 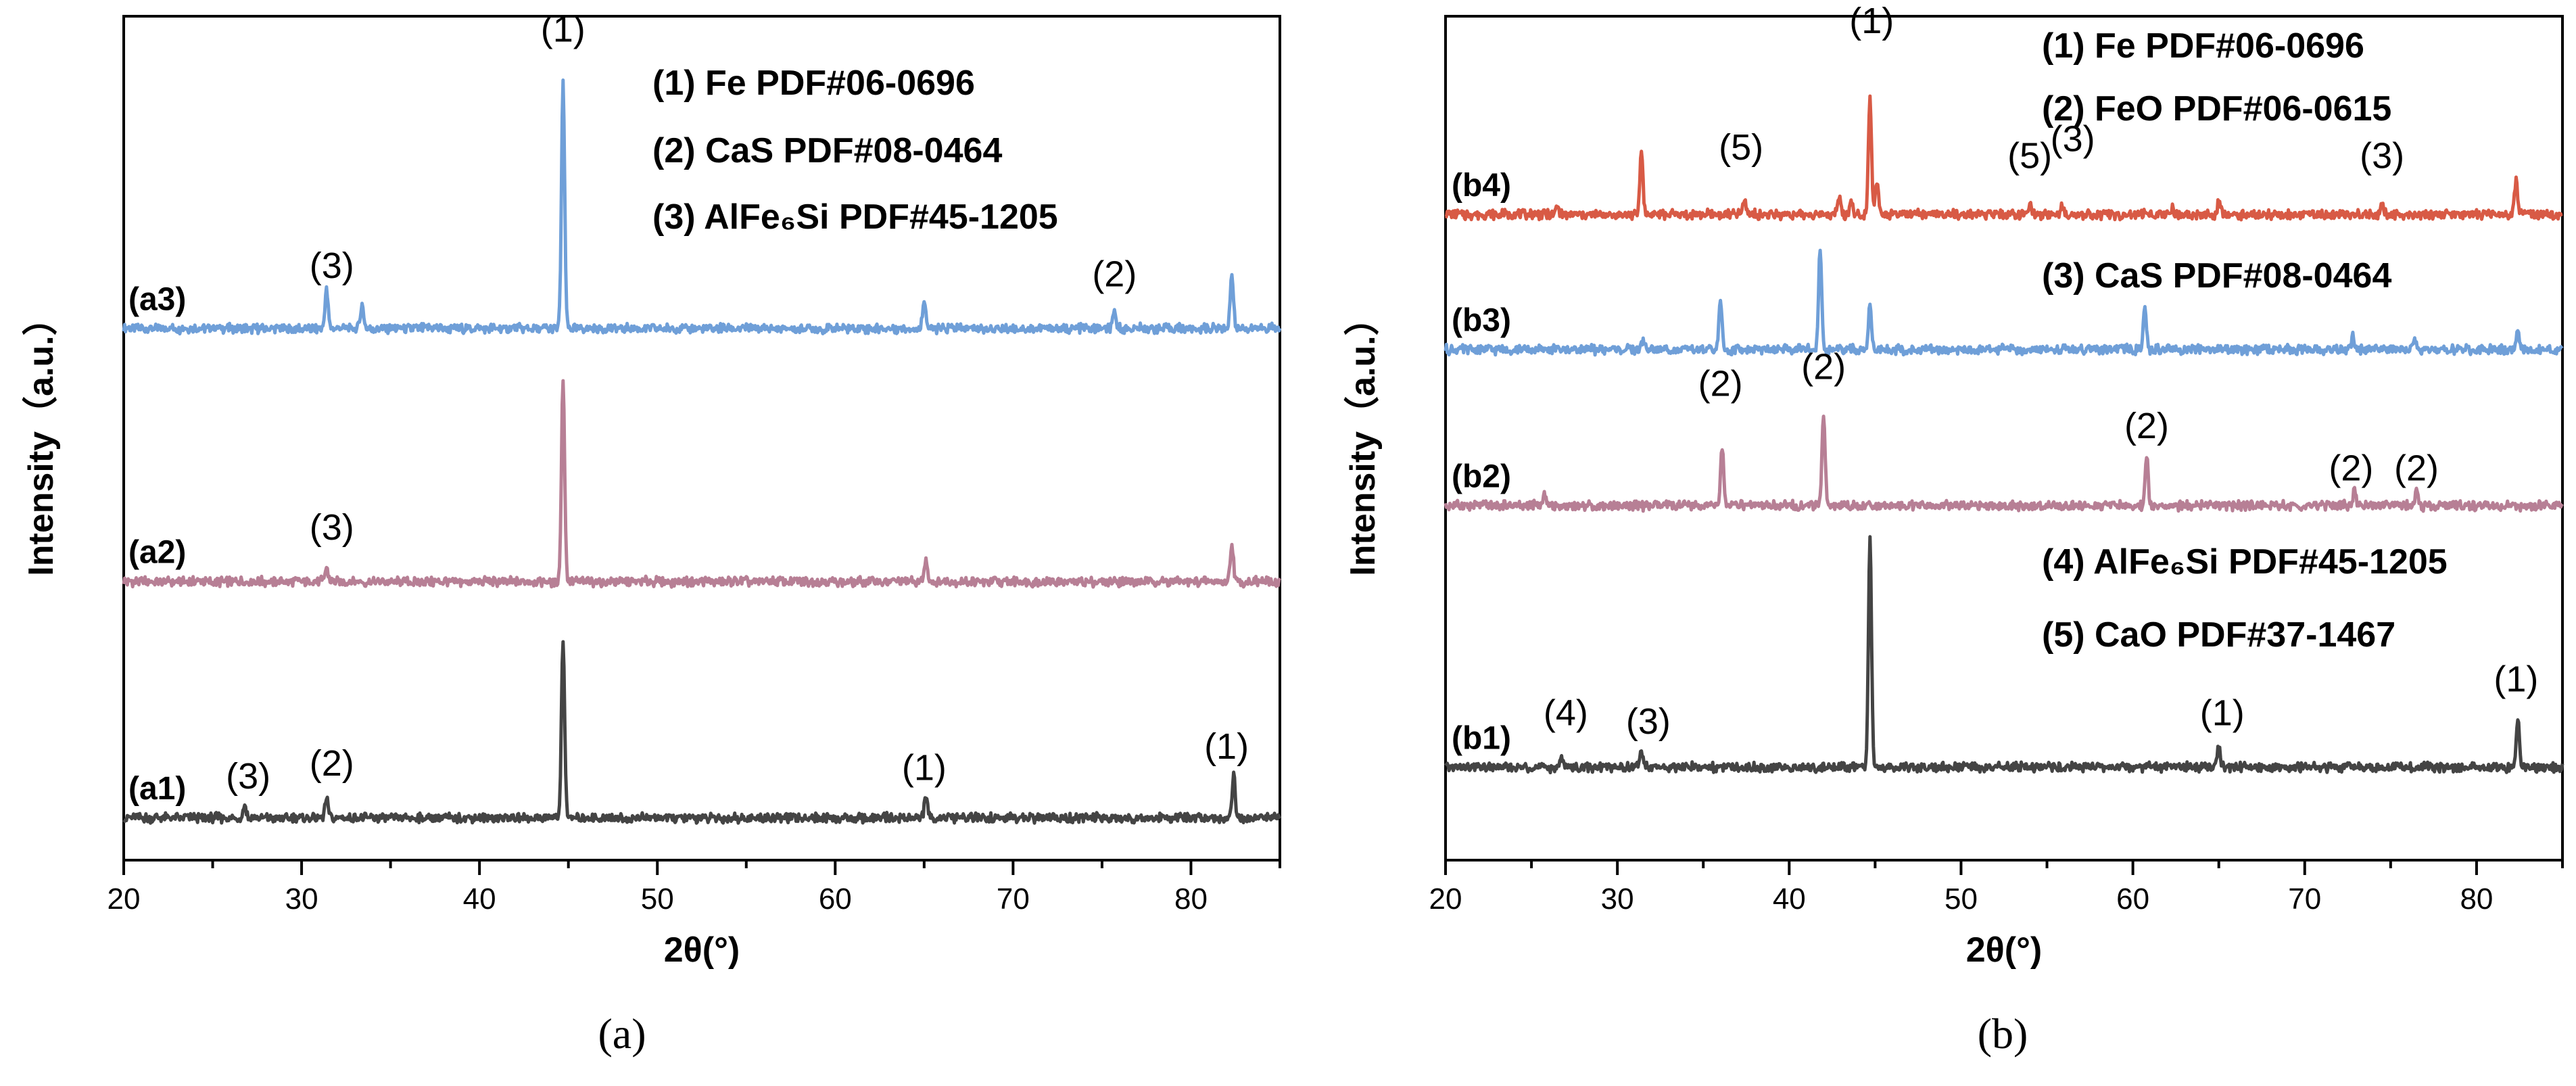 I want to click on series-line-b1, so click(x=2004, y=655).